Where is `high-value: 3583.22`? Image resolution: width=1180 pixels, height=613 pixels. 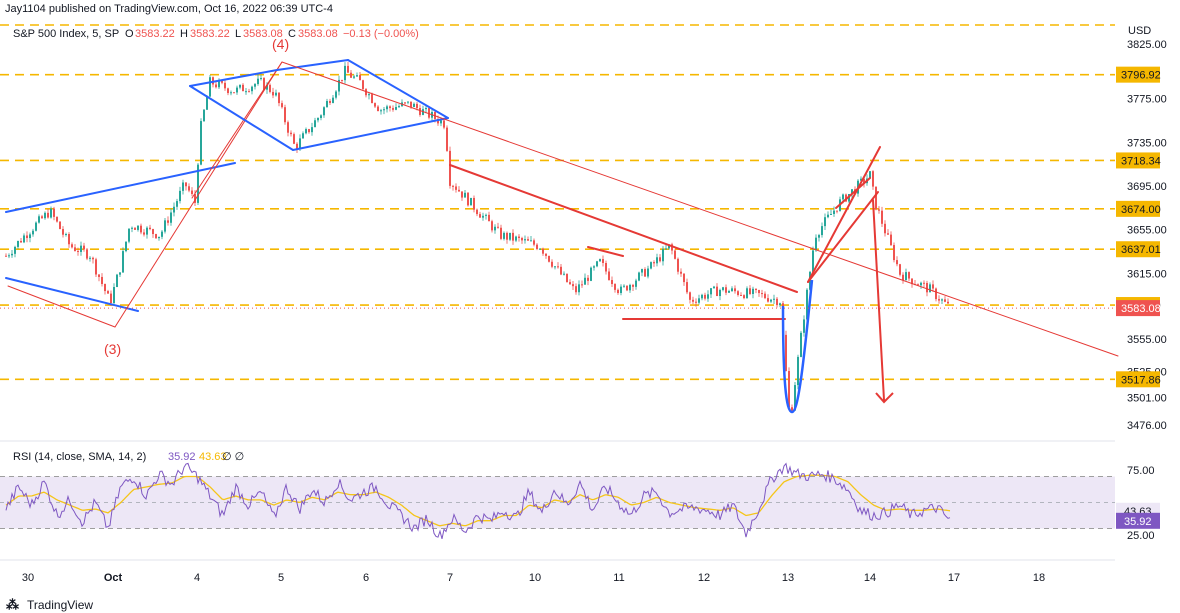
high-value: 3583.22 is located at coordinates (210, 34).